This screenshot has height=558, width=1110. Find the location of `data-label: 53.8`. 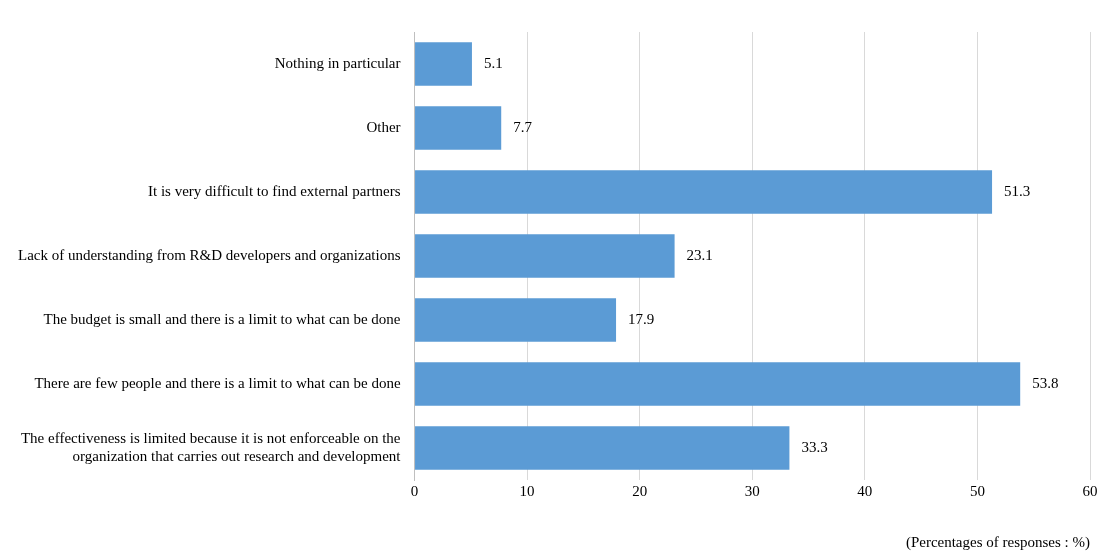

data-label: 53.8 is located at coordinates (1045, 382).